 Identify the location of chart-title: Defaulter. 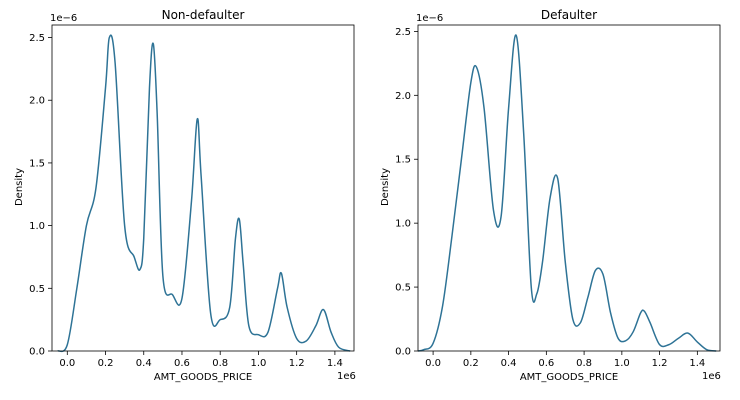
(569, 15).